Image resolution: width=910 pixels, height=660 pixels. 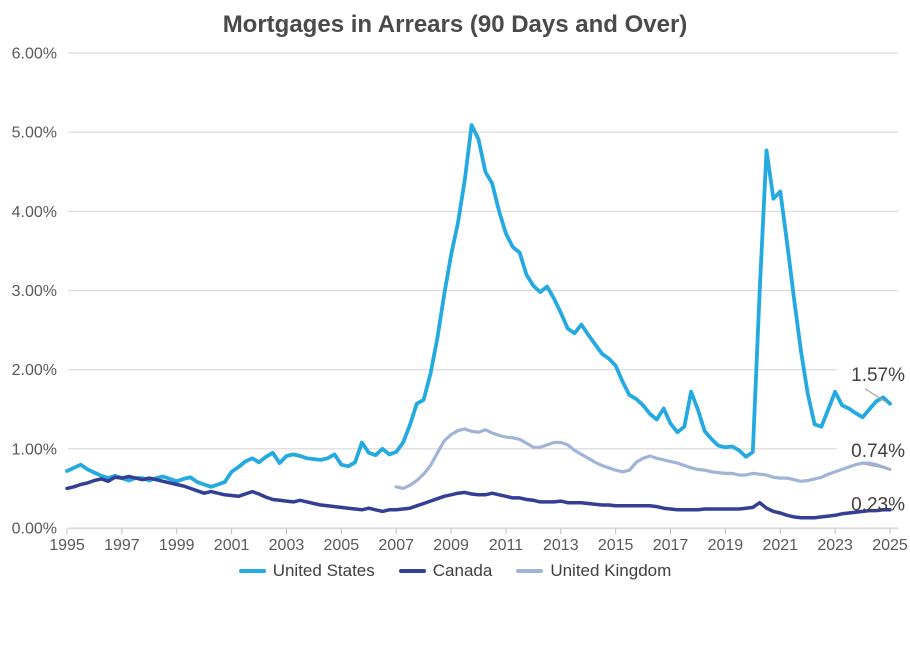 What do you see at coordinates (287, 545) in the screenshot?
I see `x-axis-label: 2003` at bounding box center [287, 545].